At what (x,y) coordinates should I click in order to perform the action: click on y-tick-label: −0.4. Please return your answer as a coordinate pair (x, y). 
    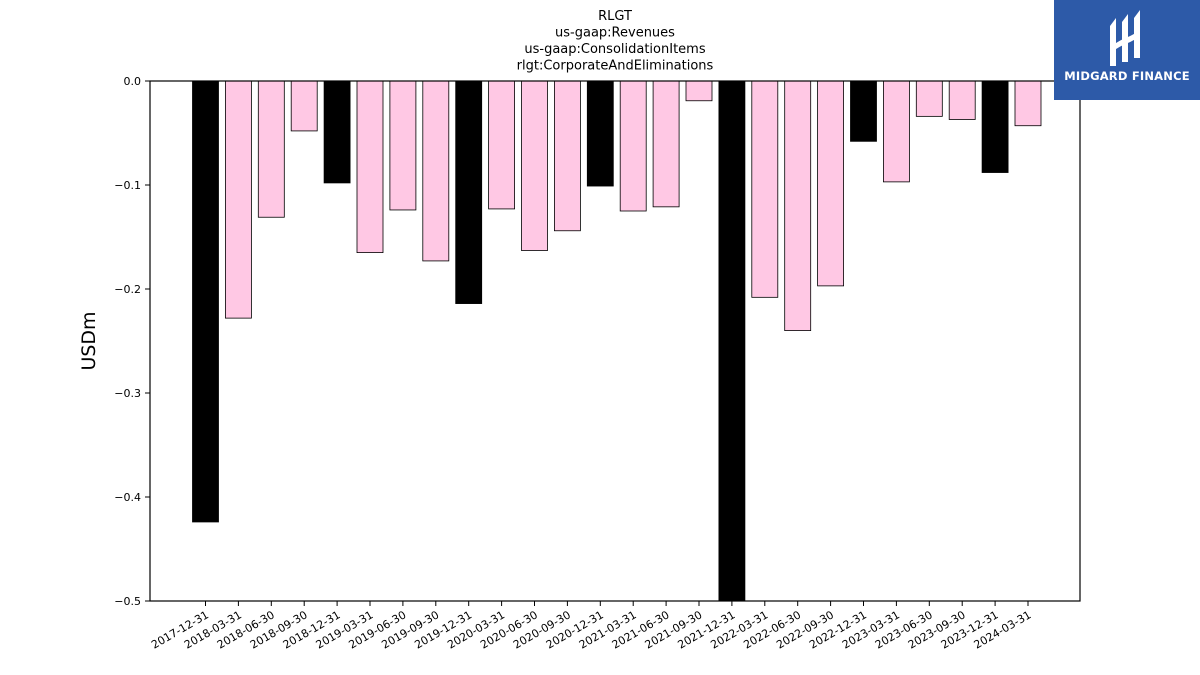
    Looking at the image, I should click on (127, 497).